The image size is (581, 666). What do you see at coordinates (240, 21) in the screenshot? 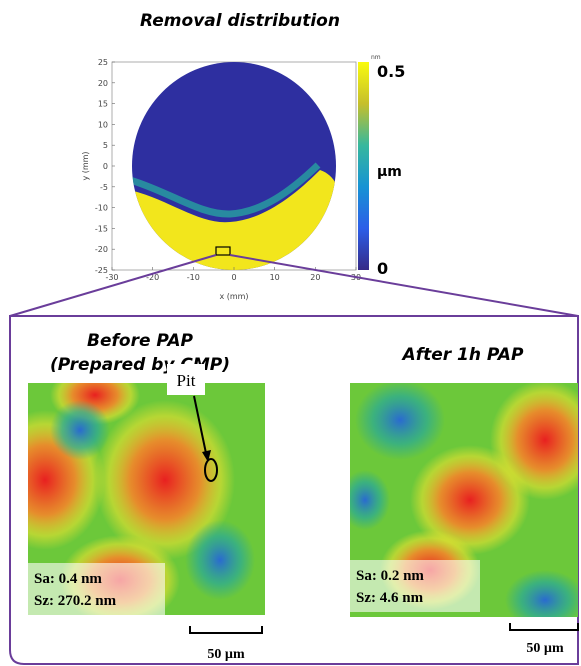
I see `title: Removal distribution` at bounding box center [240, 21].